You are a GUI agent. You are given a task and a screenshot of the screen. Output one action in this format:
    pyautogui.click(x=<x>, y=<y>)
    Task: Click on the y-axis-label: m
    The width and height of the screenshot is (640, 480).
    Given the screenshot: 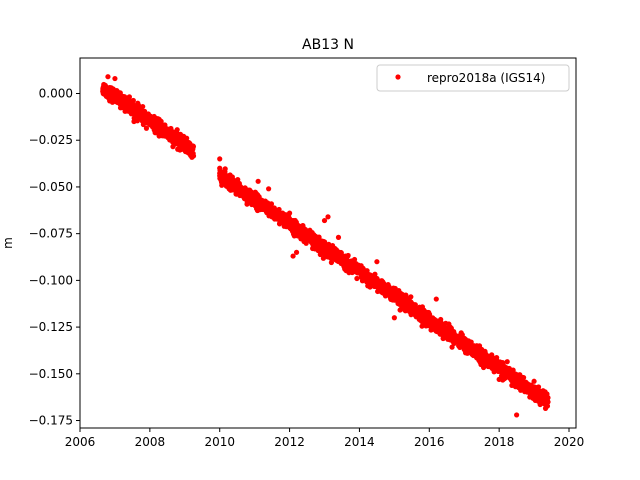 What is the action you would take?
    pyautogui.click(x=8, y=243)
    